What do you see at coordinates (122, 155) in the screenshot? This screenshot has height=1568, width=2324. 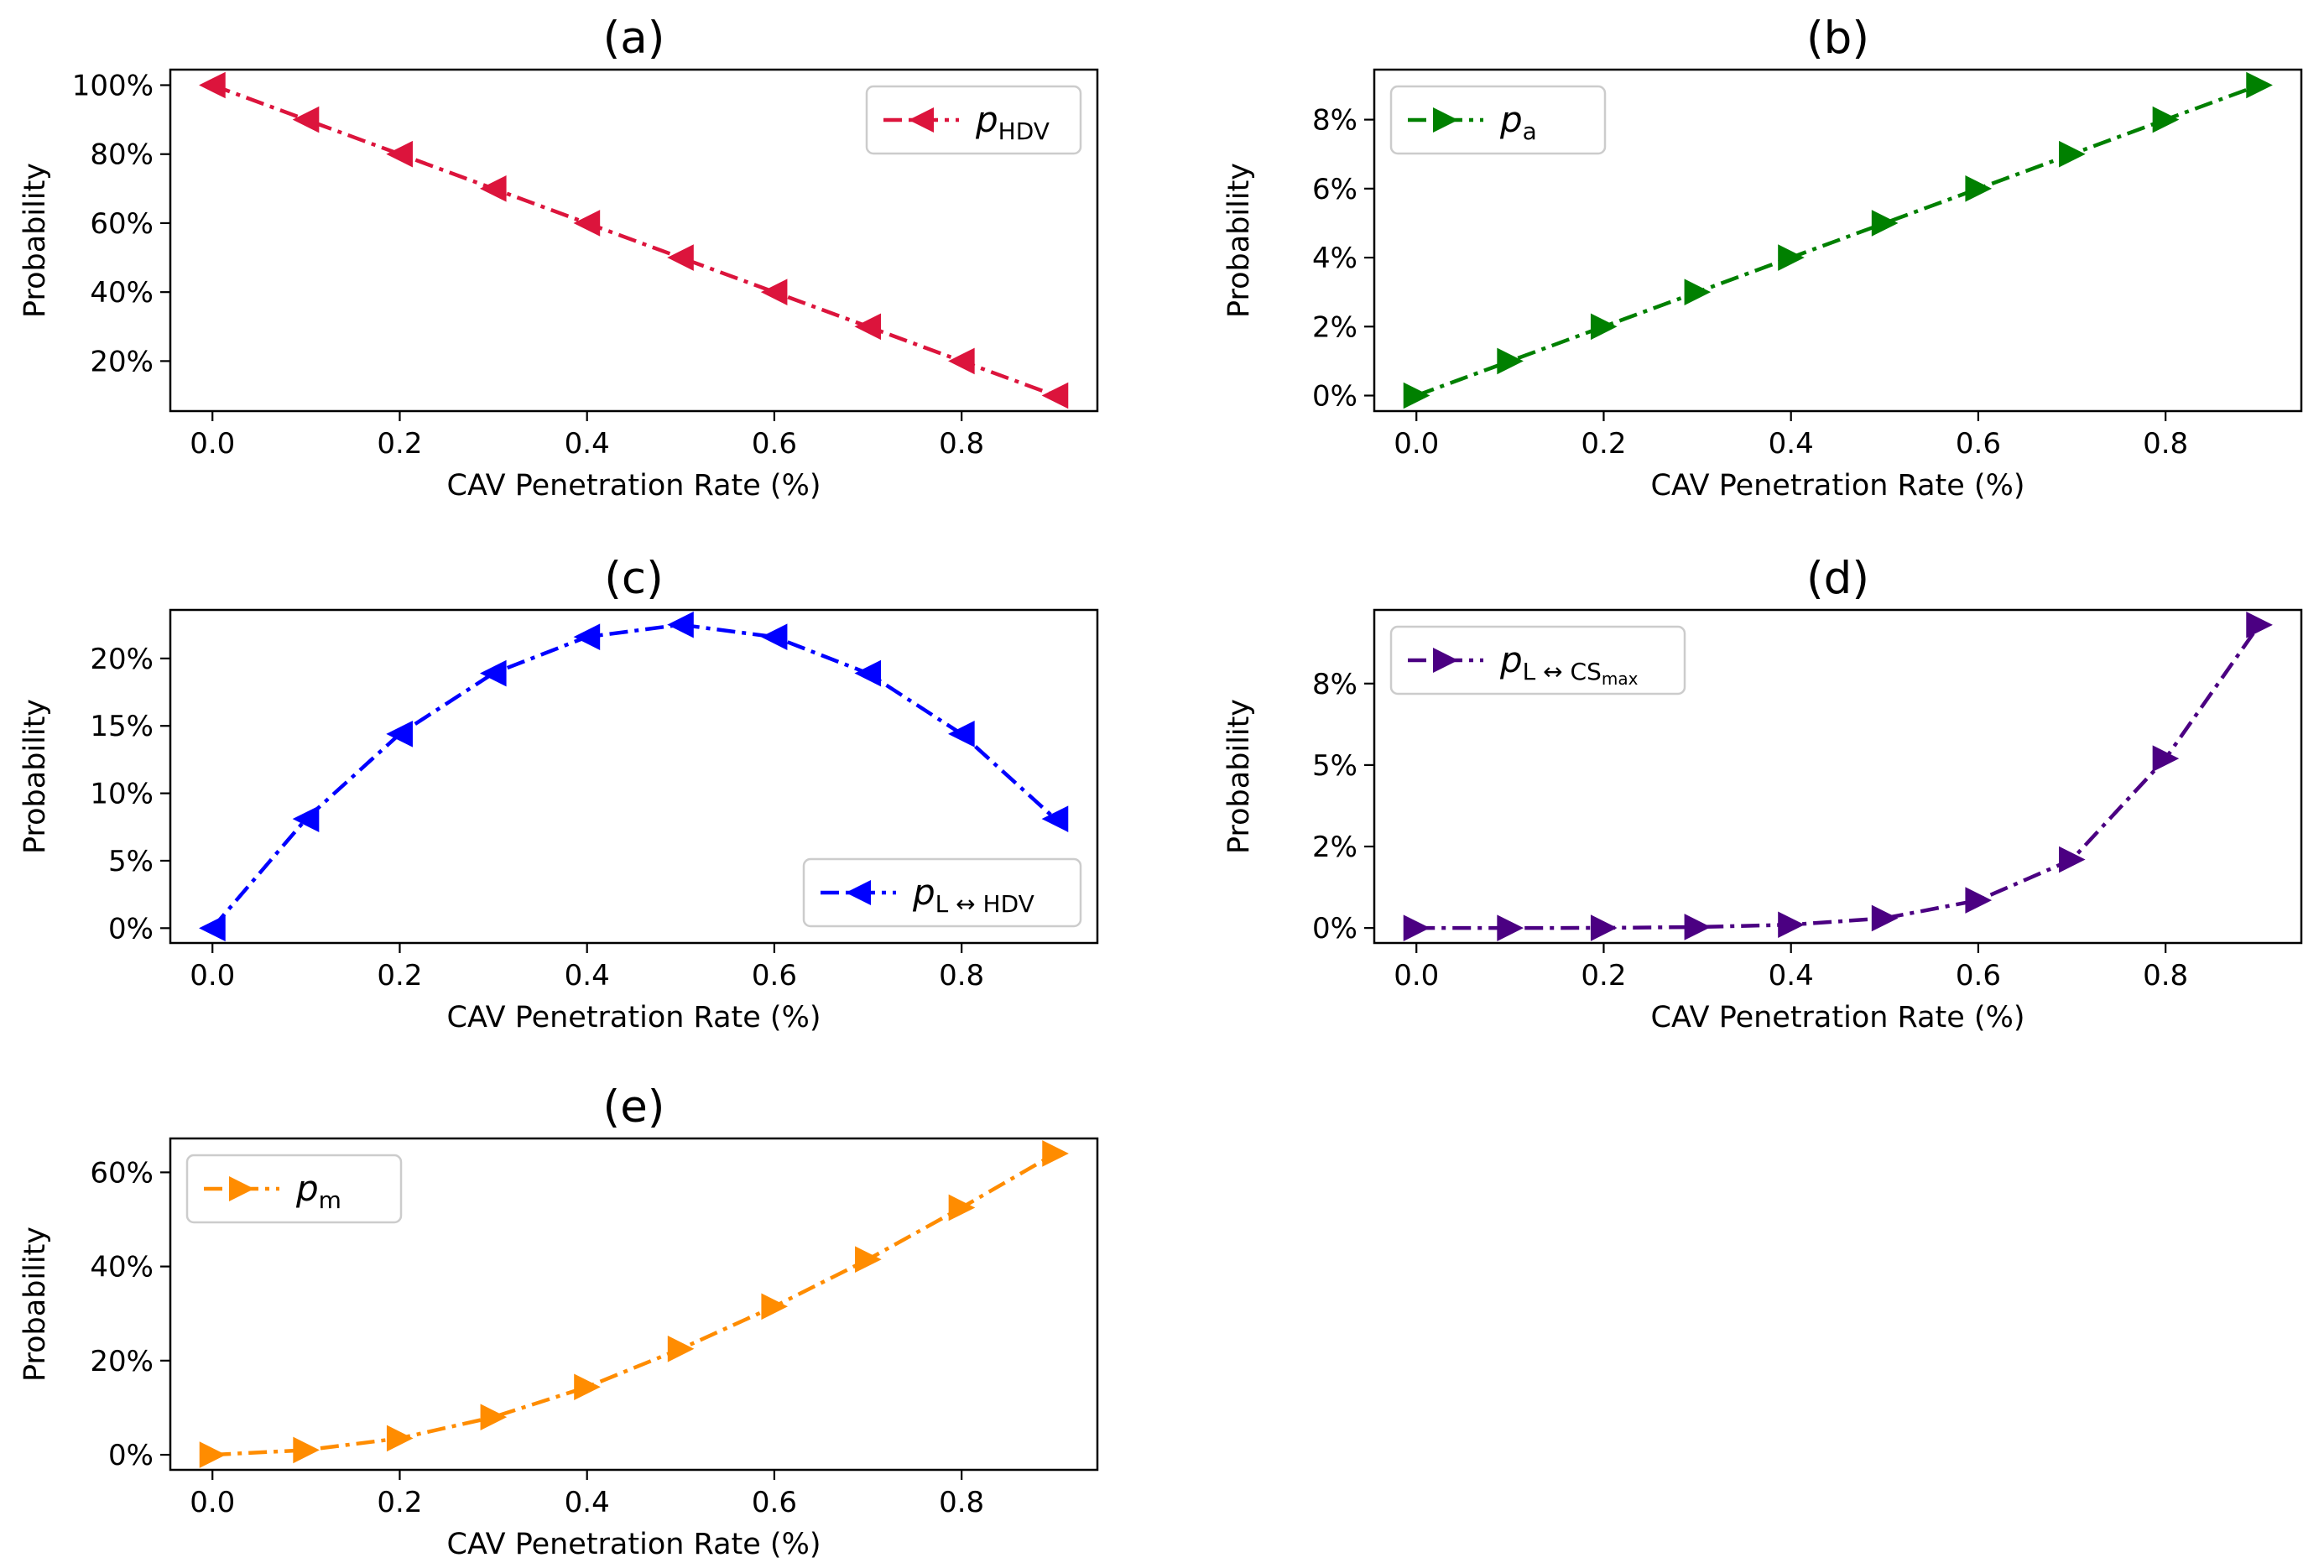 I see `y-tick-label: 80%` at bounding box center [122, 155].